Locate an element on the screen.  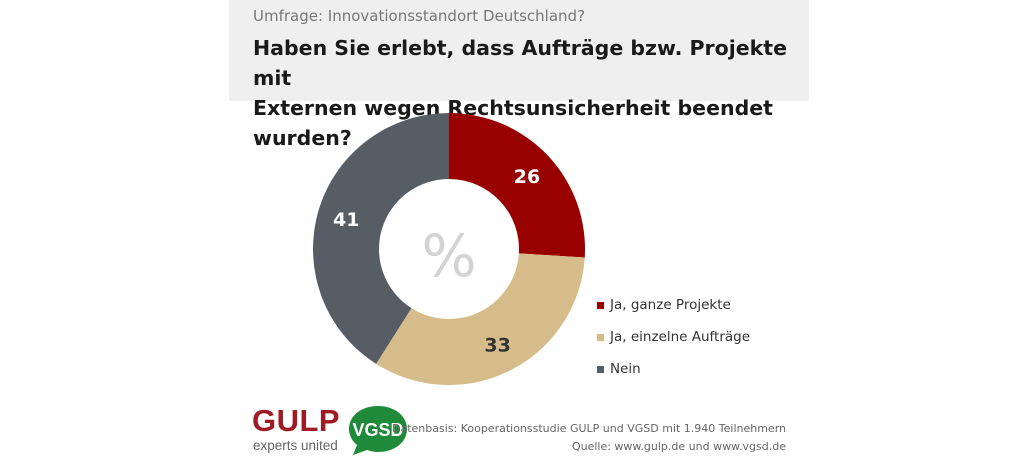
legend-item-ja-ganze-projekte: Ja, ganze Projekte is located at coordinates (673, 305).